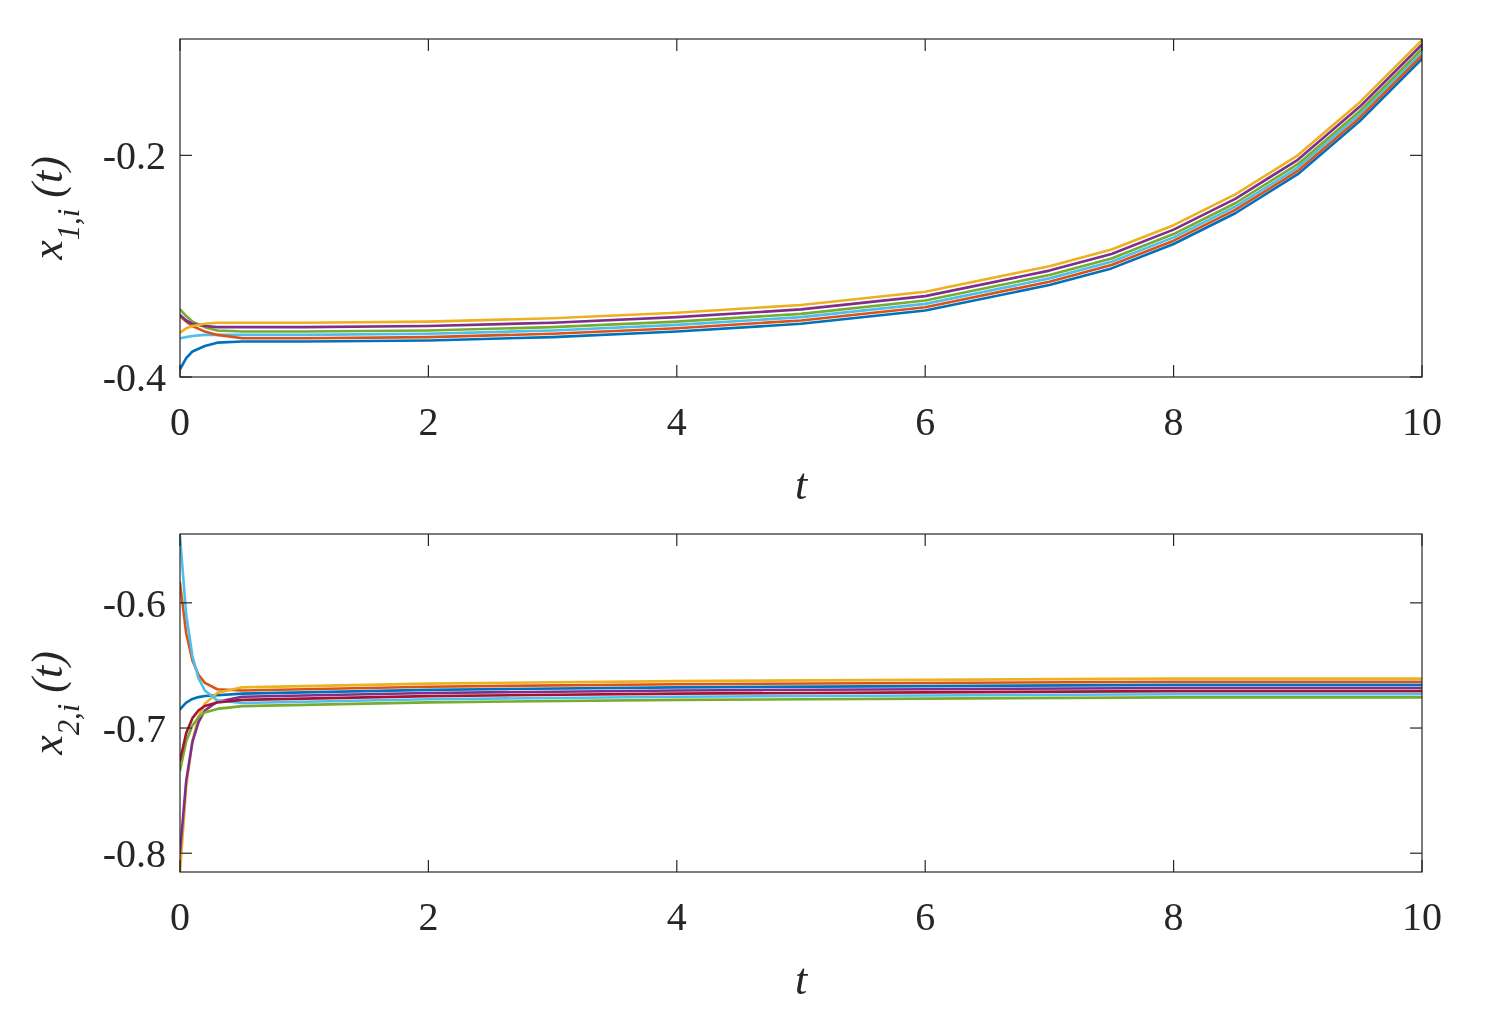 Image resolution: width=1506 pixels, height=1028 pixels. Describe the element at coordinates (134, 156) in the screenshot. I see `y-tick-label: -0.2` at that location.